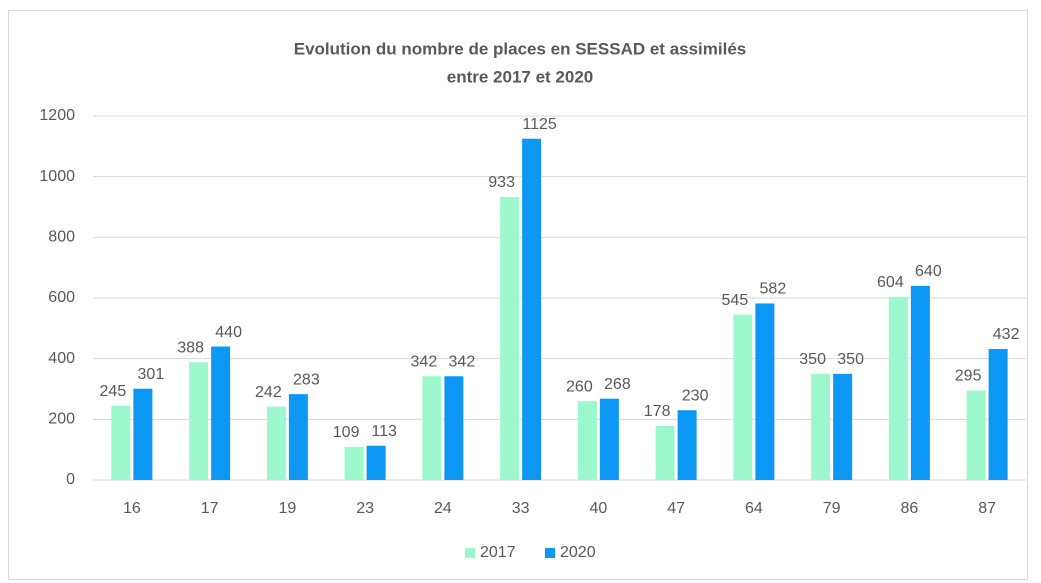 This screenshot has width=1041, height=583. Describe the element at coordinates (695, 395) in the screenshot. I see `data-label: 230` at that location.